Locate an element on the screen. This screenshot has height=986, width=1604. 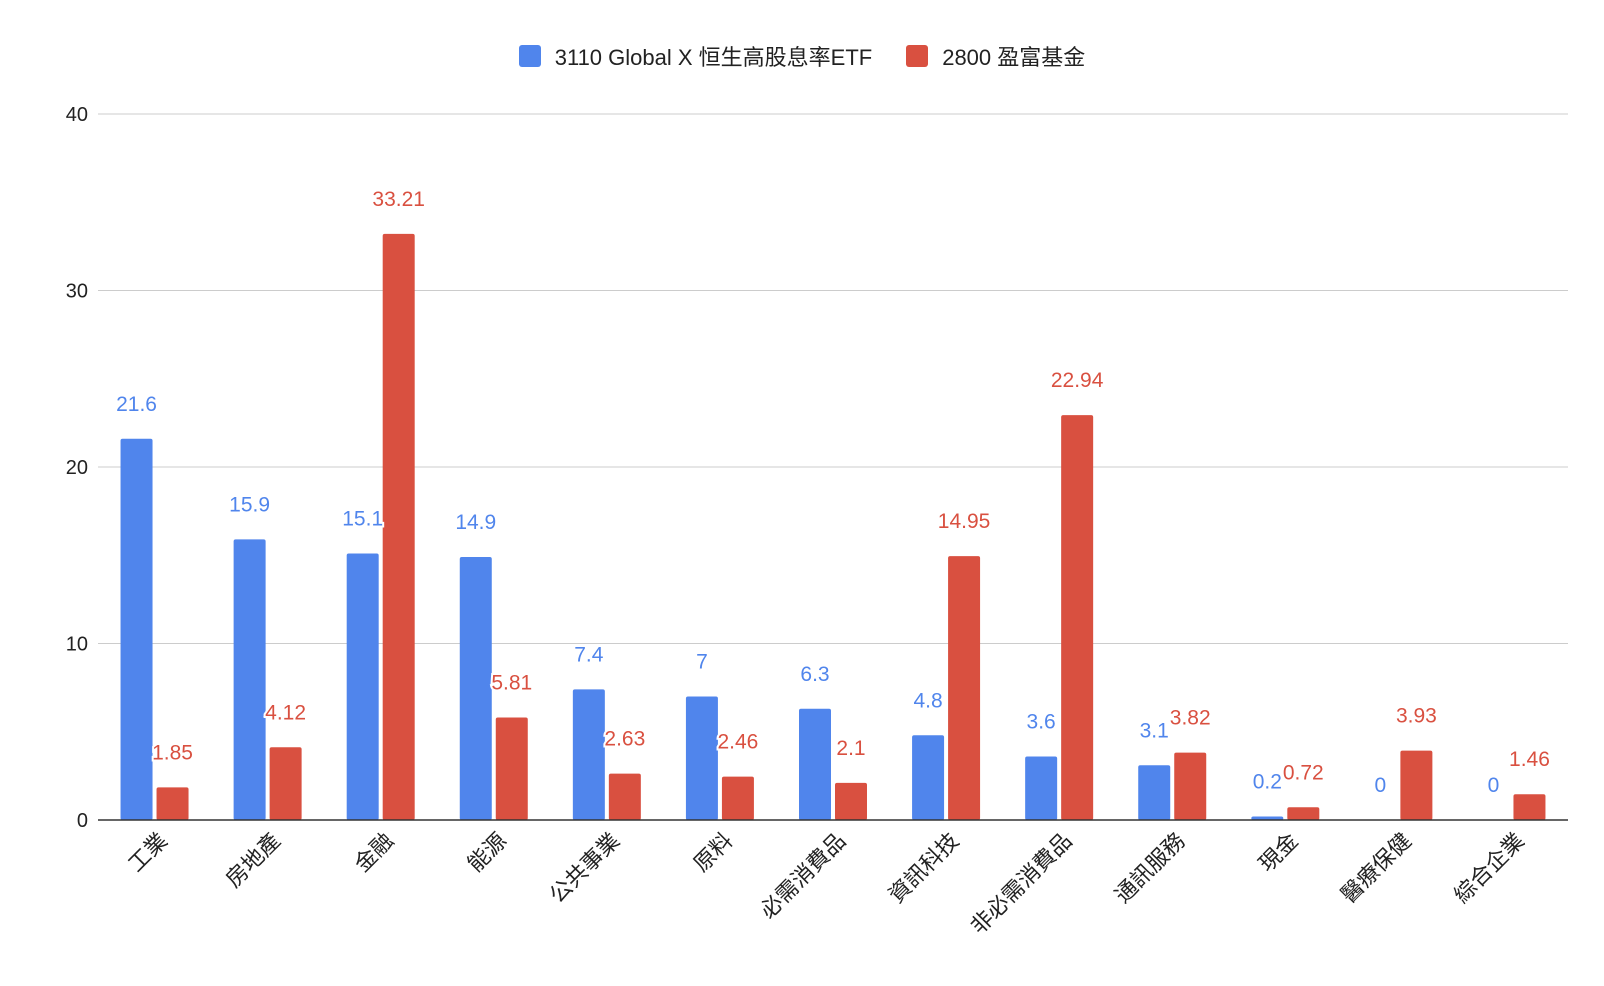
x-tick-label: 綜合企業 is located at coordinates (1489, 868).